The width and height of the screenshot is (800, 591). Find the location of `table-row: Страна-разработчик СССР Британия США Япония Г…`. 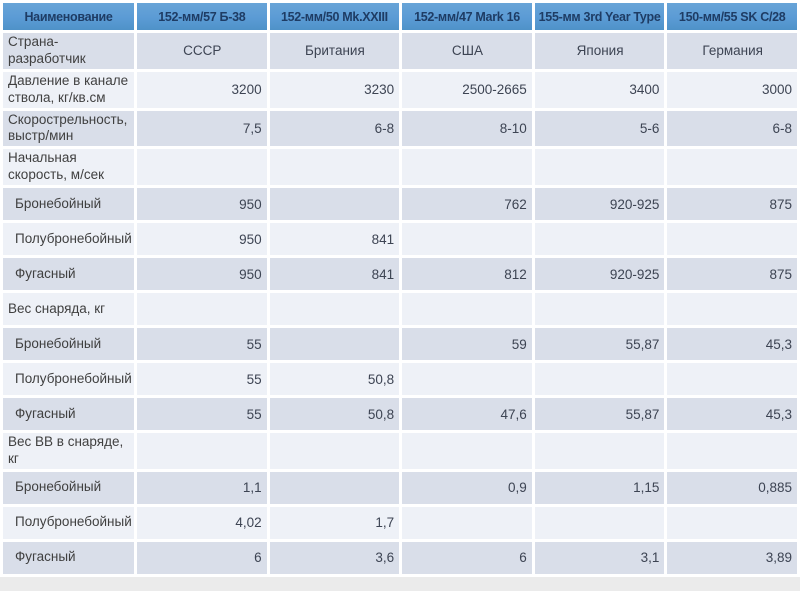

table-row: Страна-разработчик СССР Британия США Япония Г… is located at coordinates (400, 51).